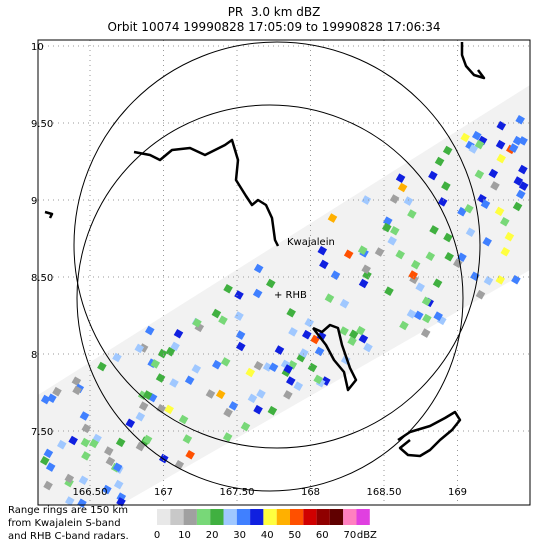  What do you see at coordinates (310, 492) in the screenshot?
I see `lon-tick-label: 168` at bounding box center [310, 492].